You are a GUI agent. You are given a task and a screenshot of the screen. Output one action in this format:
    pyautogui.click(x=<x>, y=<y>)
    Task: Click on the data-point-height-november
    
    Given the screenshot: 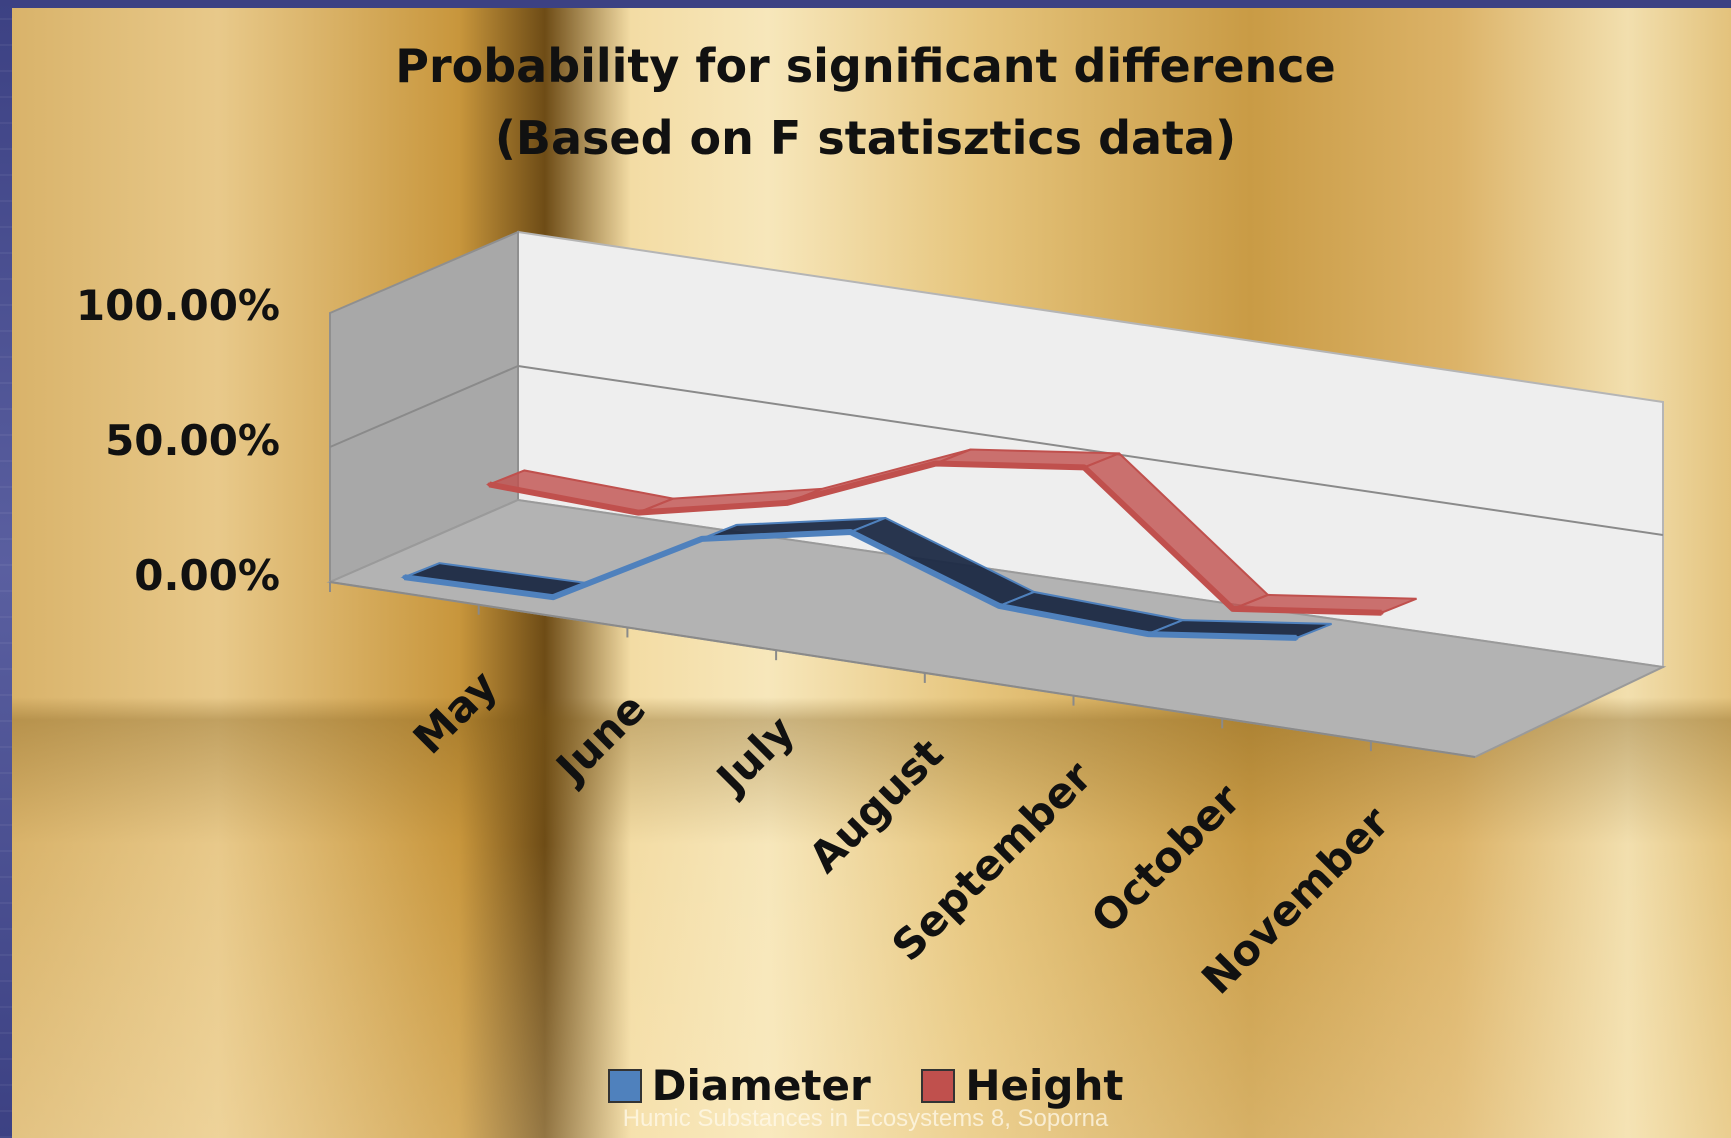 What is the action you would take?
    pyautogui.click(x=1381, y=612)
    